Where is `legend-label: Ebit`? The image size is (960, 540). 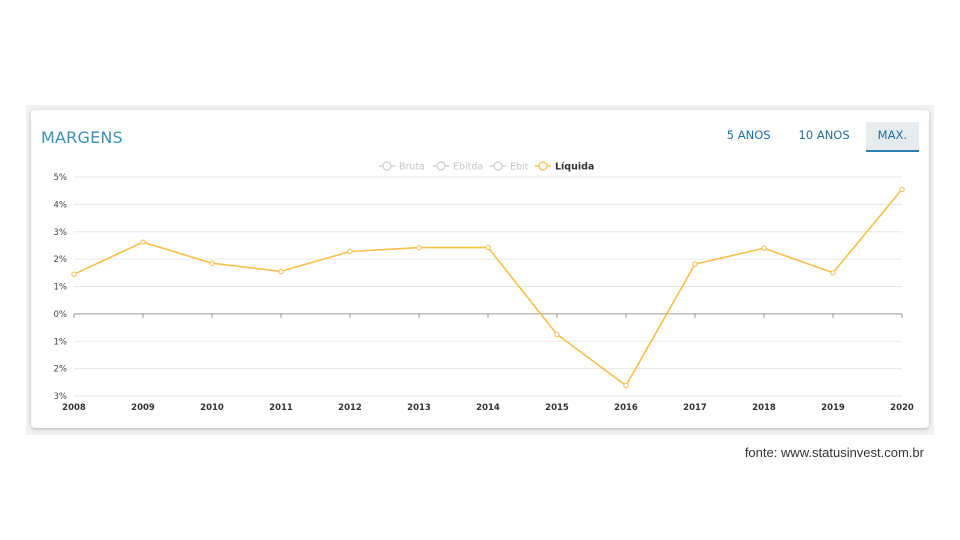 legend-label: Ebit is located at coordinates (519, 167).